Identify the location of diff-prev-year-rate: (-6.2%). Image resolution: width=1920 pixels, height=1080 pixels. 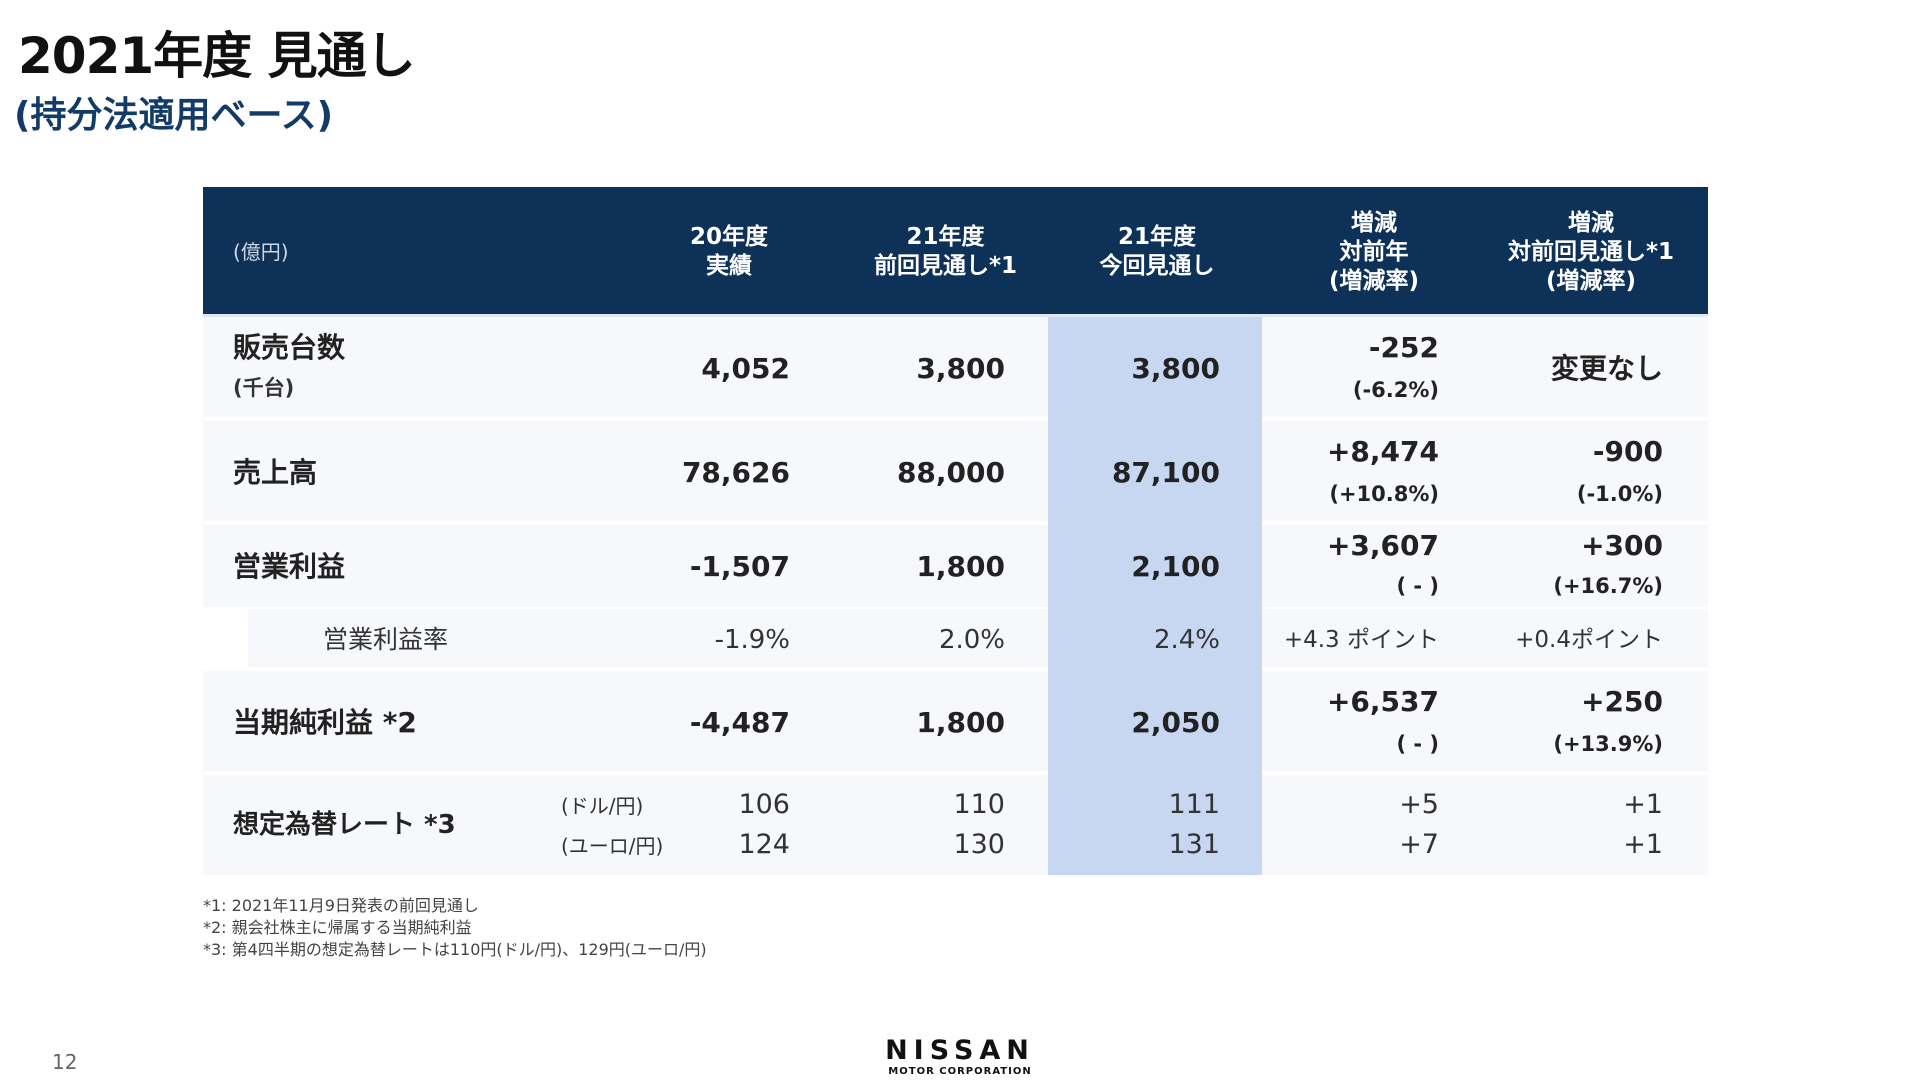
(1395, 390).